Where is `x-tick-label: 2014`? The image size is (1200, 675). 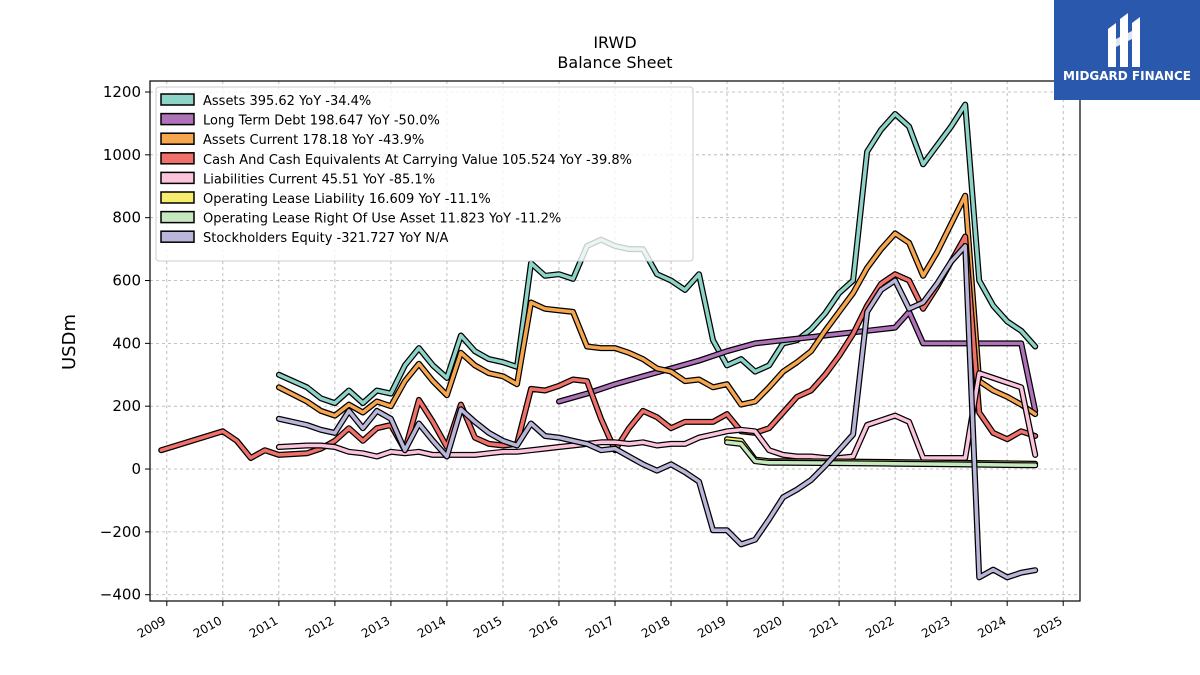 x-tick-label: 2014 is located at coordinates (431, 626).